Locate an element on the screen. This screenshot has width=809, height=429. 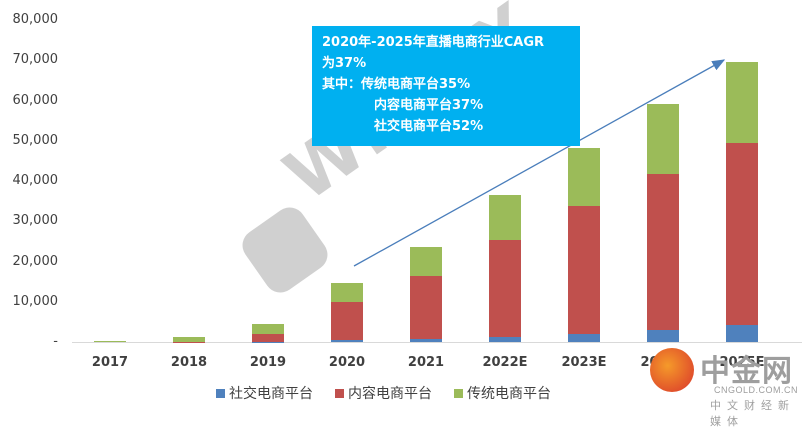
cngold-logo-icon is located at coordinates (672, 370).